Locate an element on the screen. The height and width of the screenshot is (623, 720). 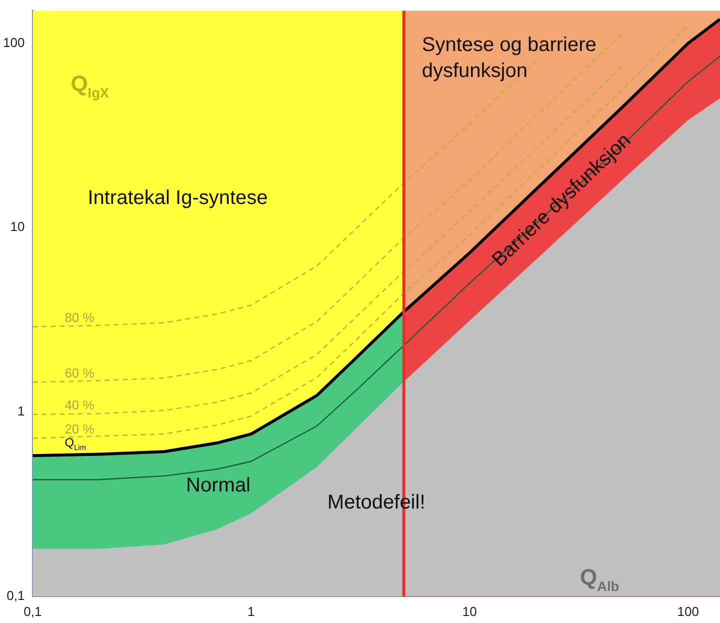
y-tick-label: 100 is located at coordinates (13, 42).